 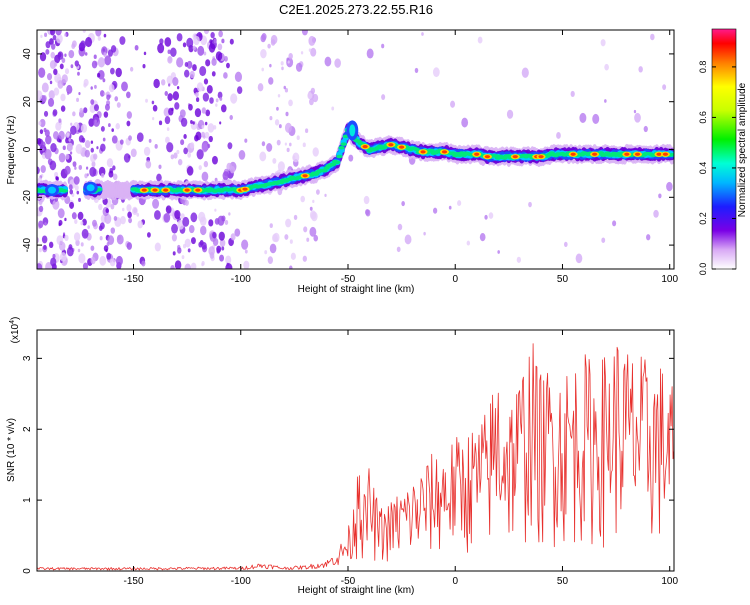 What do you see at coordinates (241, 581) in the screenshot?
I see `snr-x-tick-label: -100` at bounding box center [241, 581].